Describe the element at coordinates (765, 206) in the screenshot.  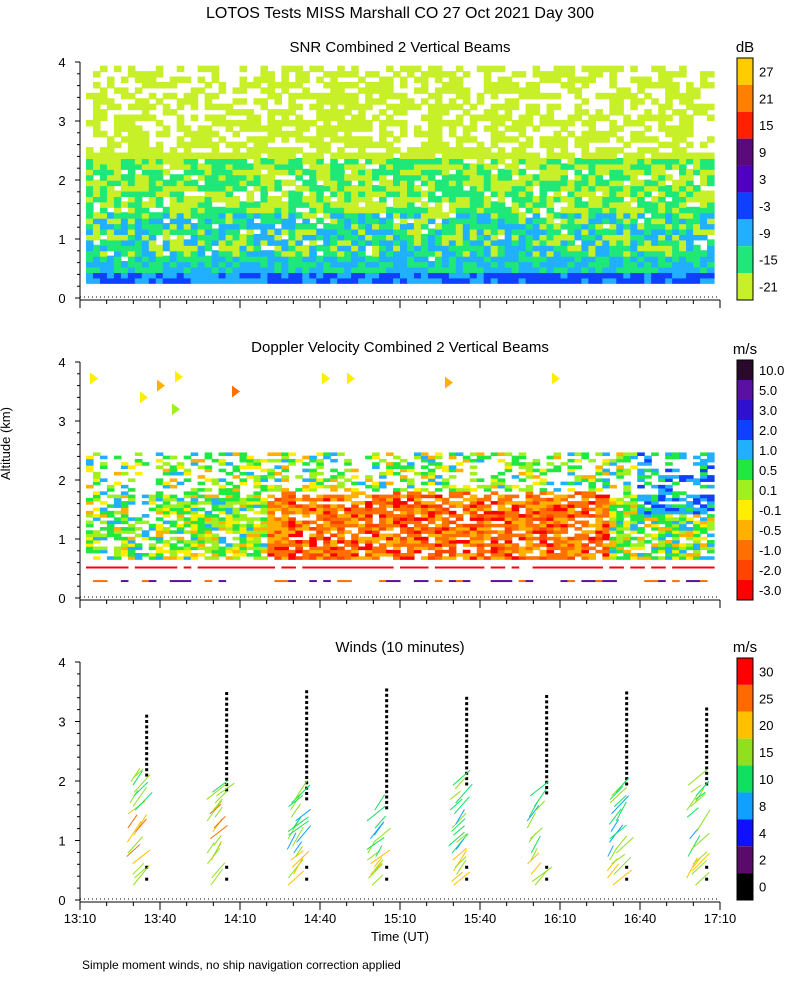
I see `colorbar-label-1-5: -3` at that location.